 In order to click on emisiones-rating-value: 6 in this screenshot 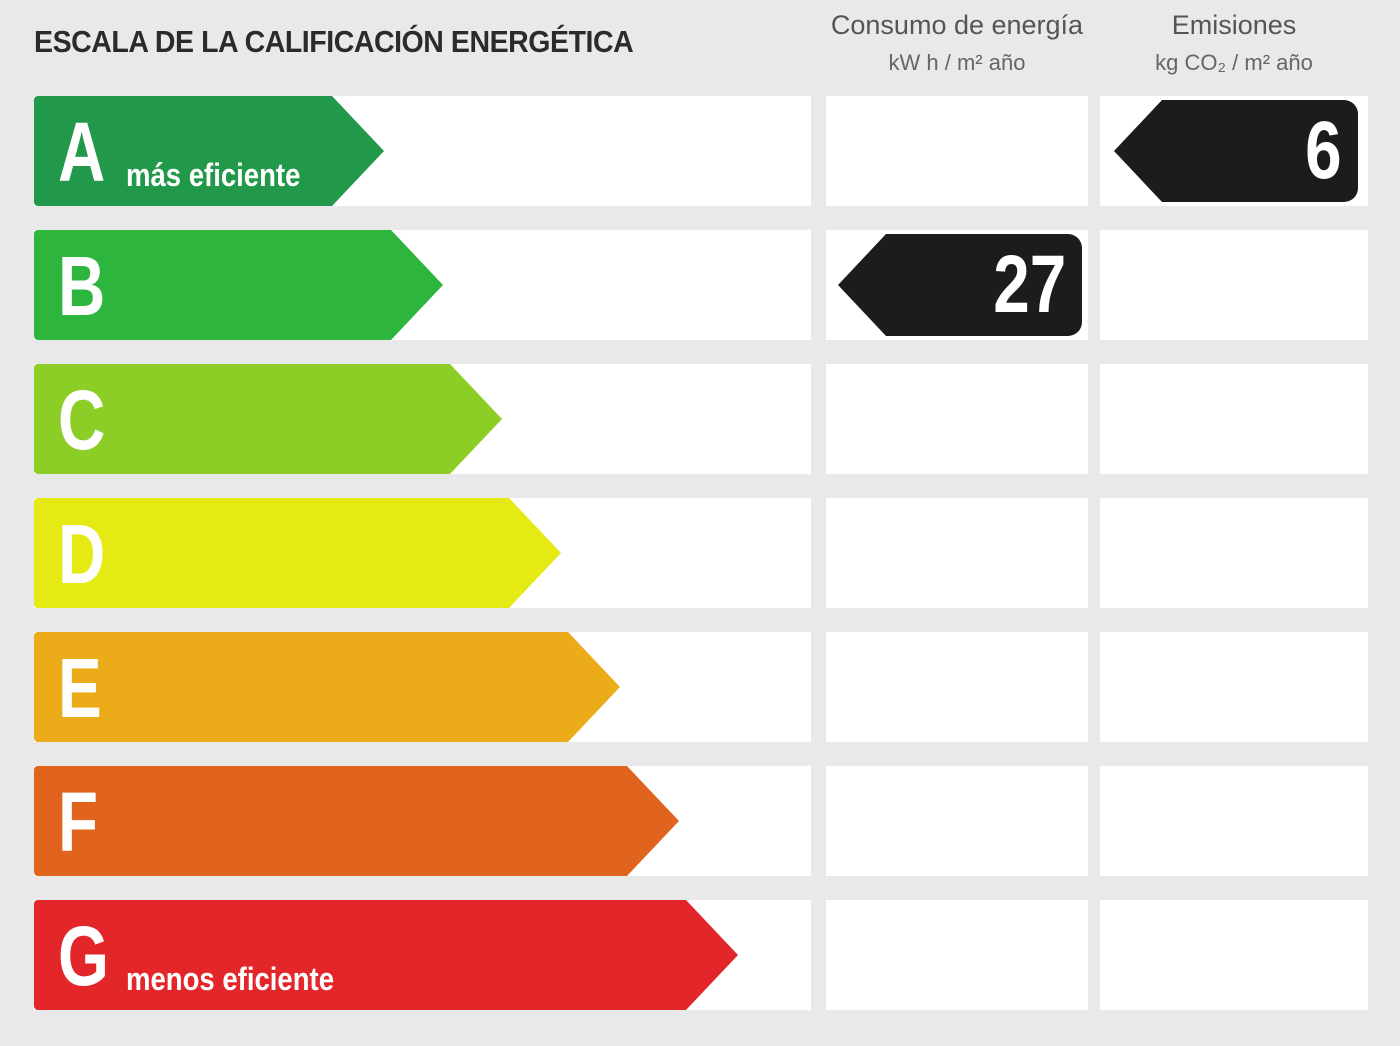, I will do `click(1323, 150)`.